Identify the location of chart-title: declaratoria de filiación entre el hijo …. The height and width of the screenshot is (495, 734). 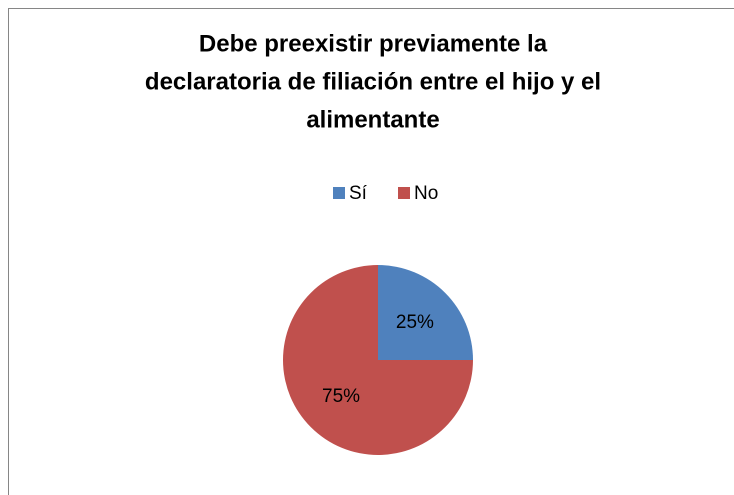
(373, 81).